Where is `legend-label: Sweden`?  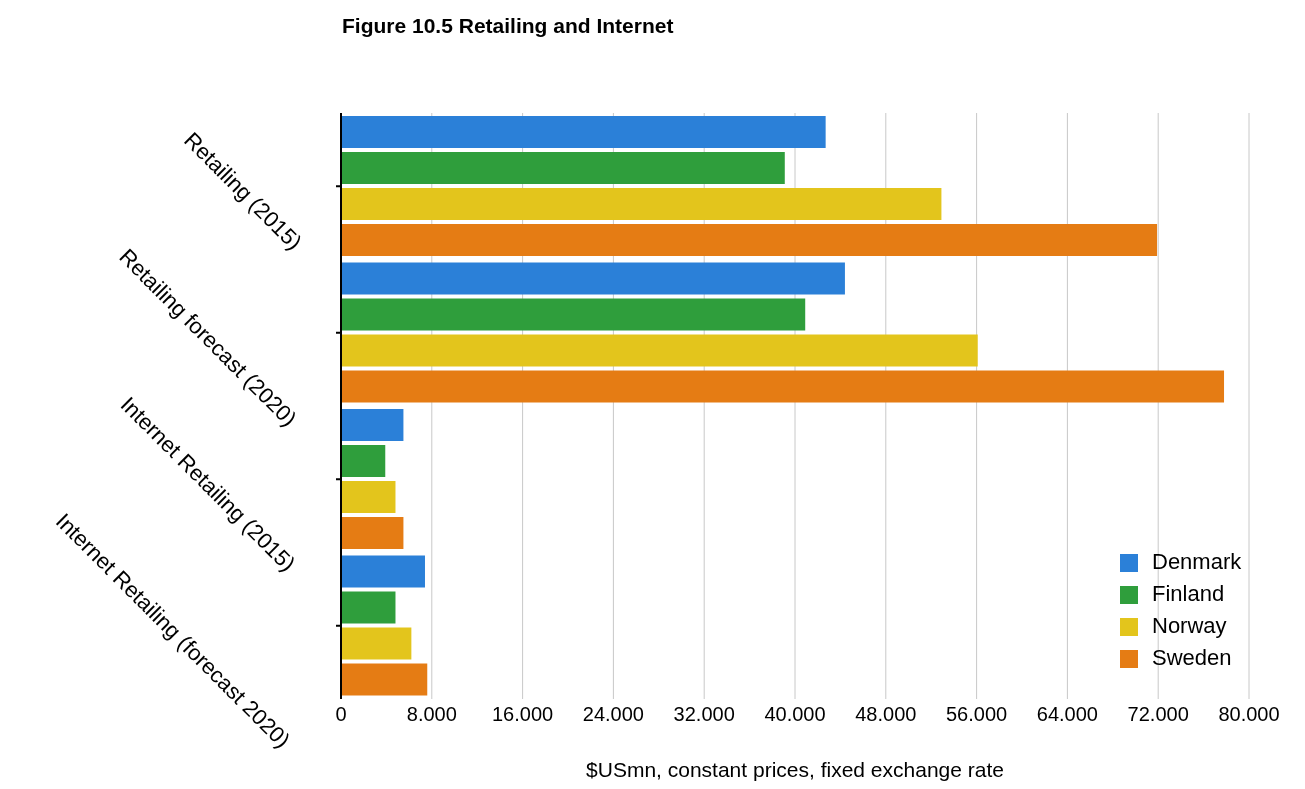
legend-label: Sweden is located at coordinates (1192, 657).